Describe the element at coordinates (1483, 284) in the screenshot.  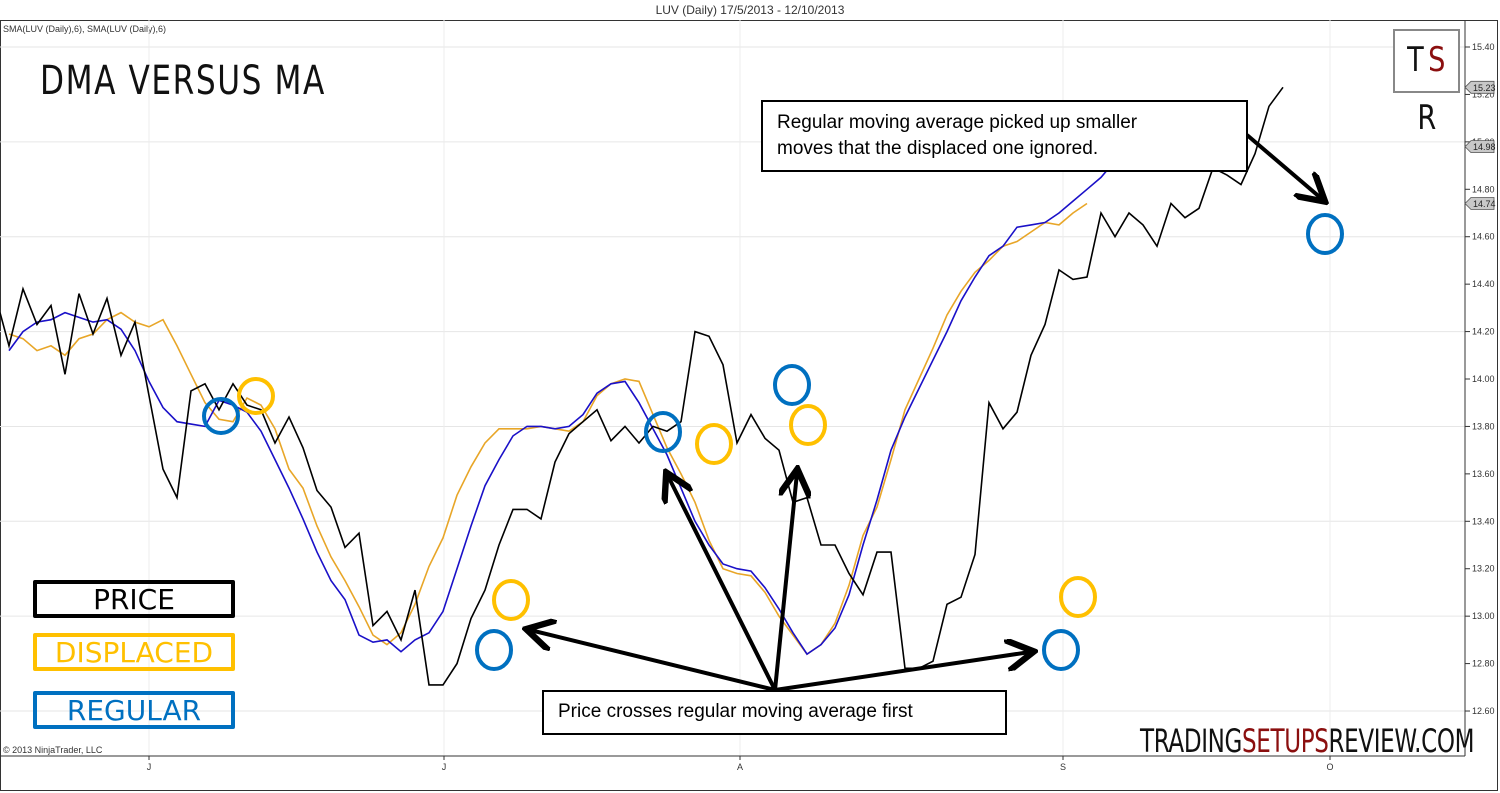
I see `svg-text: 14.40` at that location.